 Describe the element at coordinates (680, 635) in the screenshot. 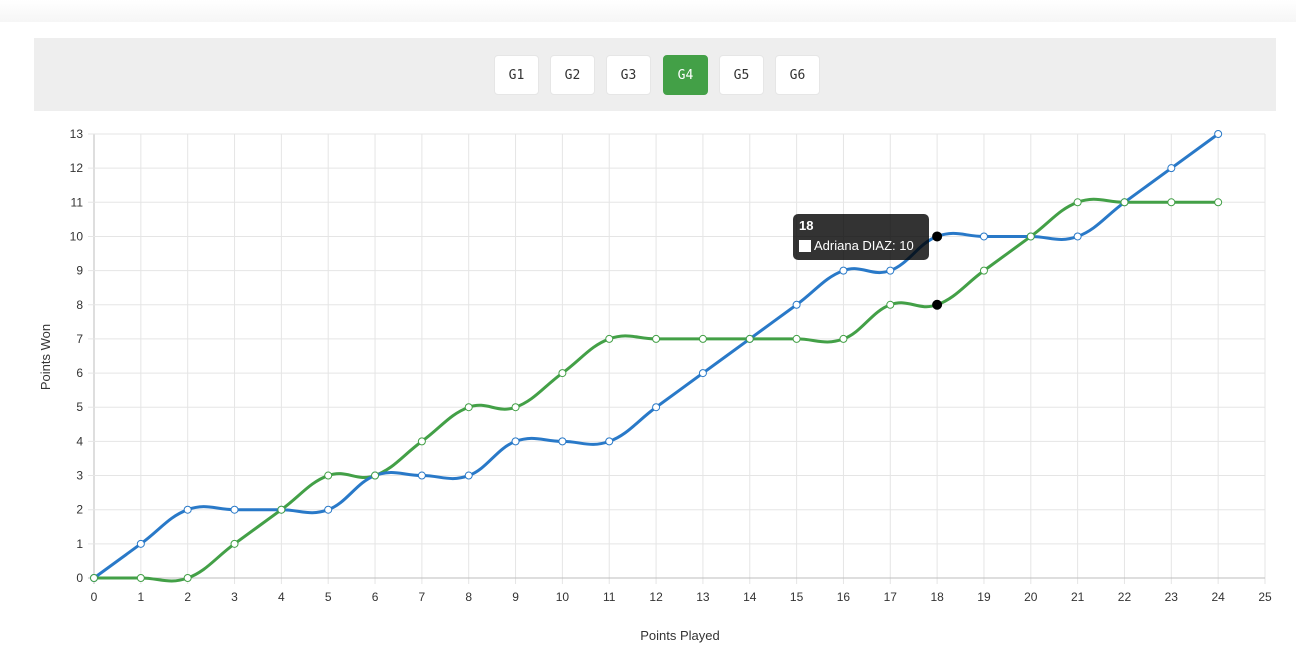

I see `x-axis-title: Points Played` at that location.